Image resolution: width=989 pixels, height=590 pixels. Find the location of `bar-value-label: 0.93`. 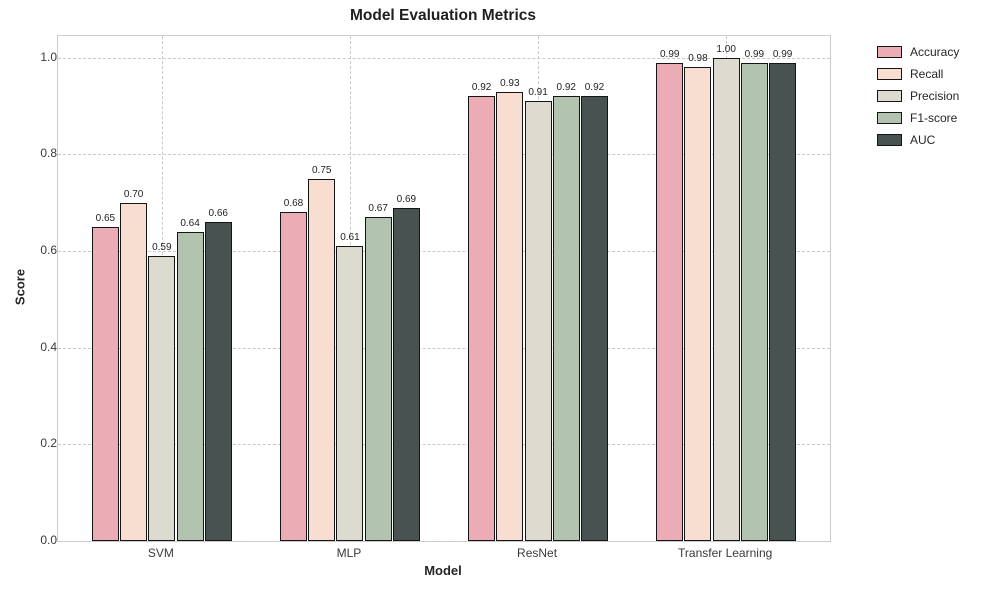

bar-value-label: 0.93 is located at coordinates (510, 83).